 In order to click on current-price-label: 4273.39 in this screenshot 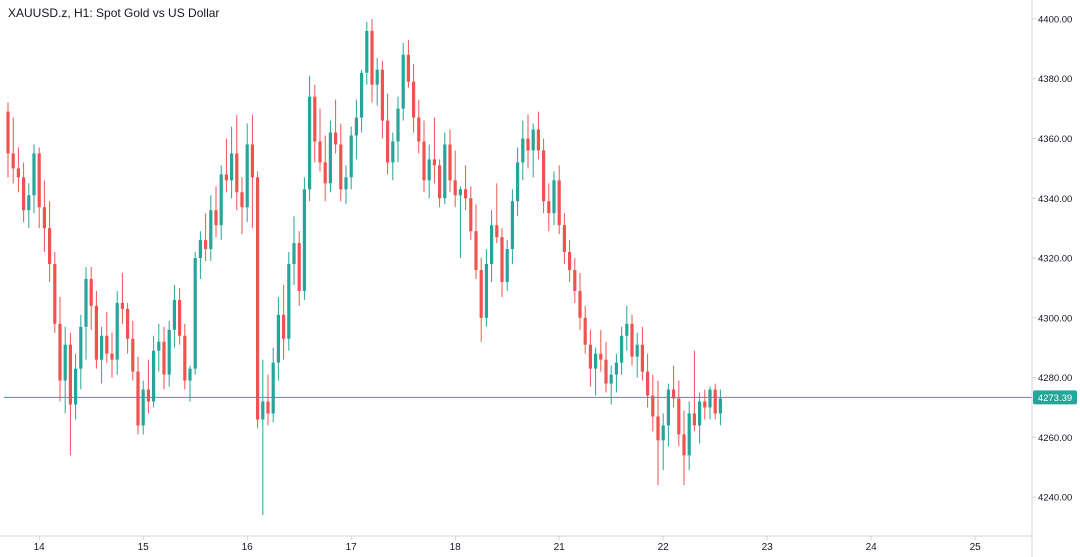, I will do `click(1055, 398)`.